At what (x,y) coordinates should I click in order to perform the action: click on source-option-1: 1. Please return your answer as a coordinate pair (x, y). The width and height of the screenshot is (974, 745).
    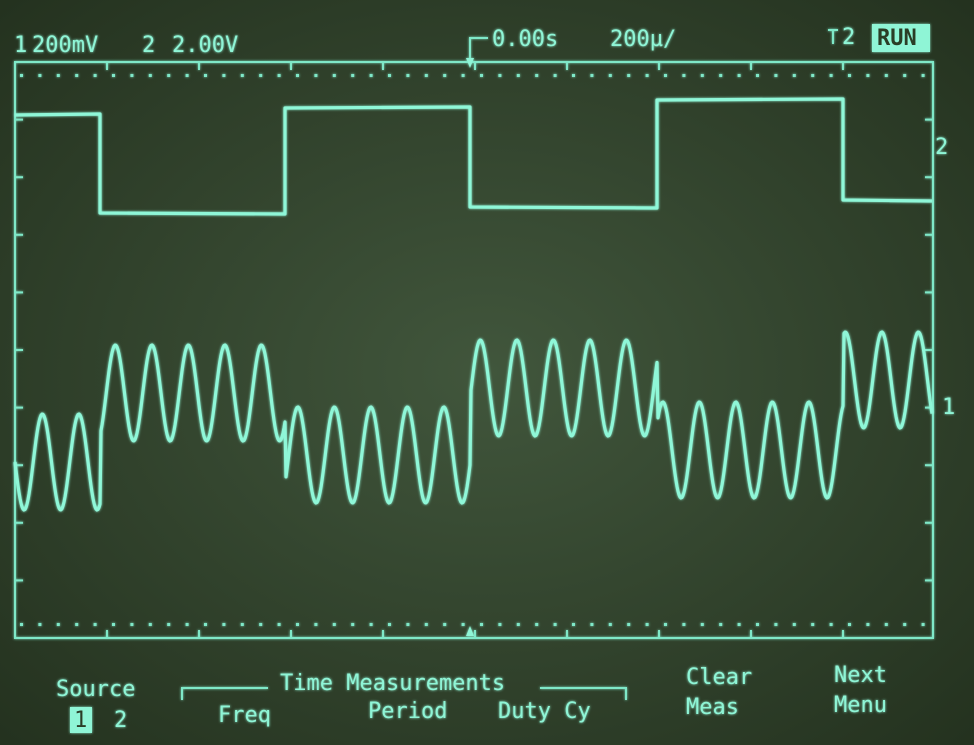
    Looking at the image, I should click on (80, 720).